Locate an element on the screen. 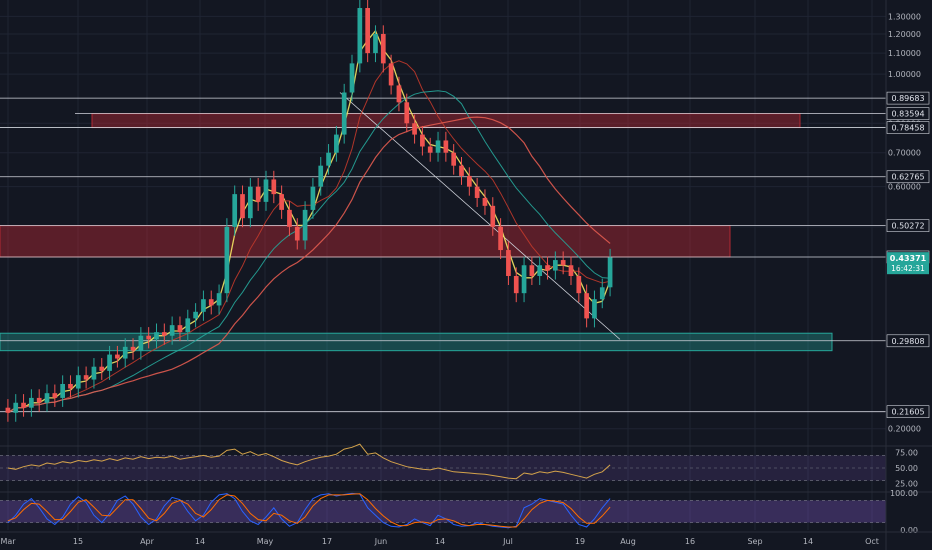 The width and height of the screenshot is (932, 550). x-tick-label: Sep is located at coordinates (754, 541).